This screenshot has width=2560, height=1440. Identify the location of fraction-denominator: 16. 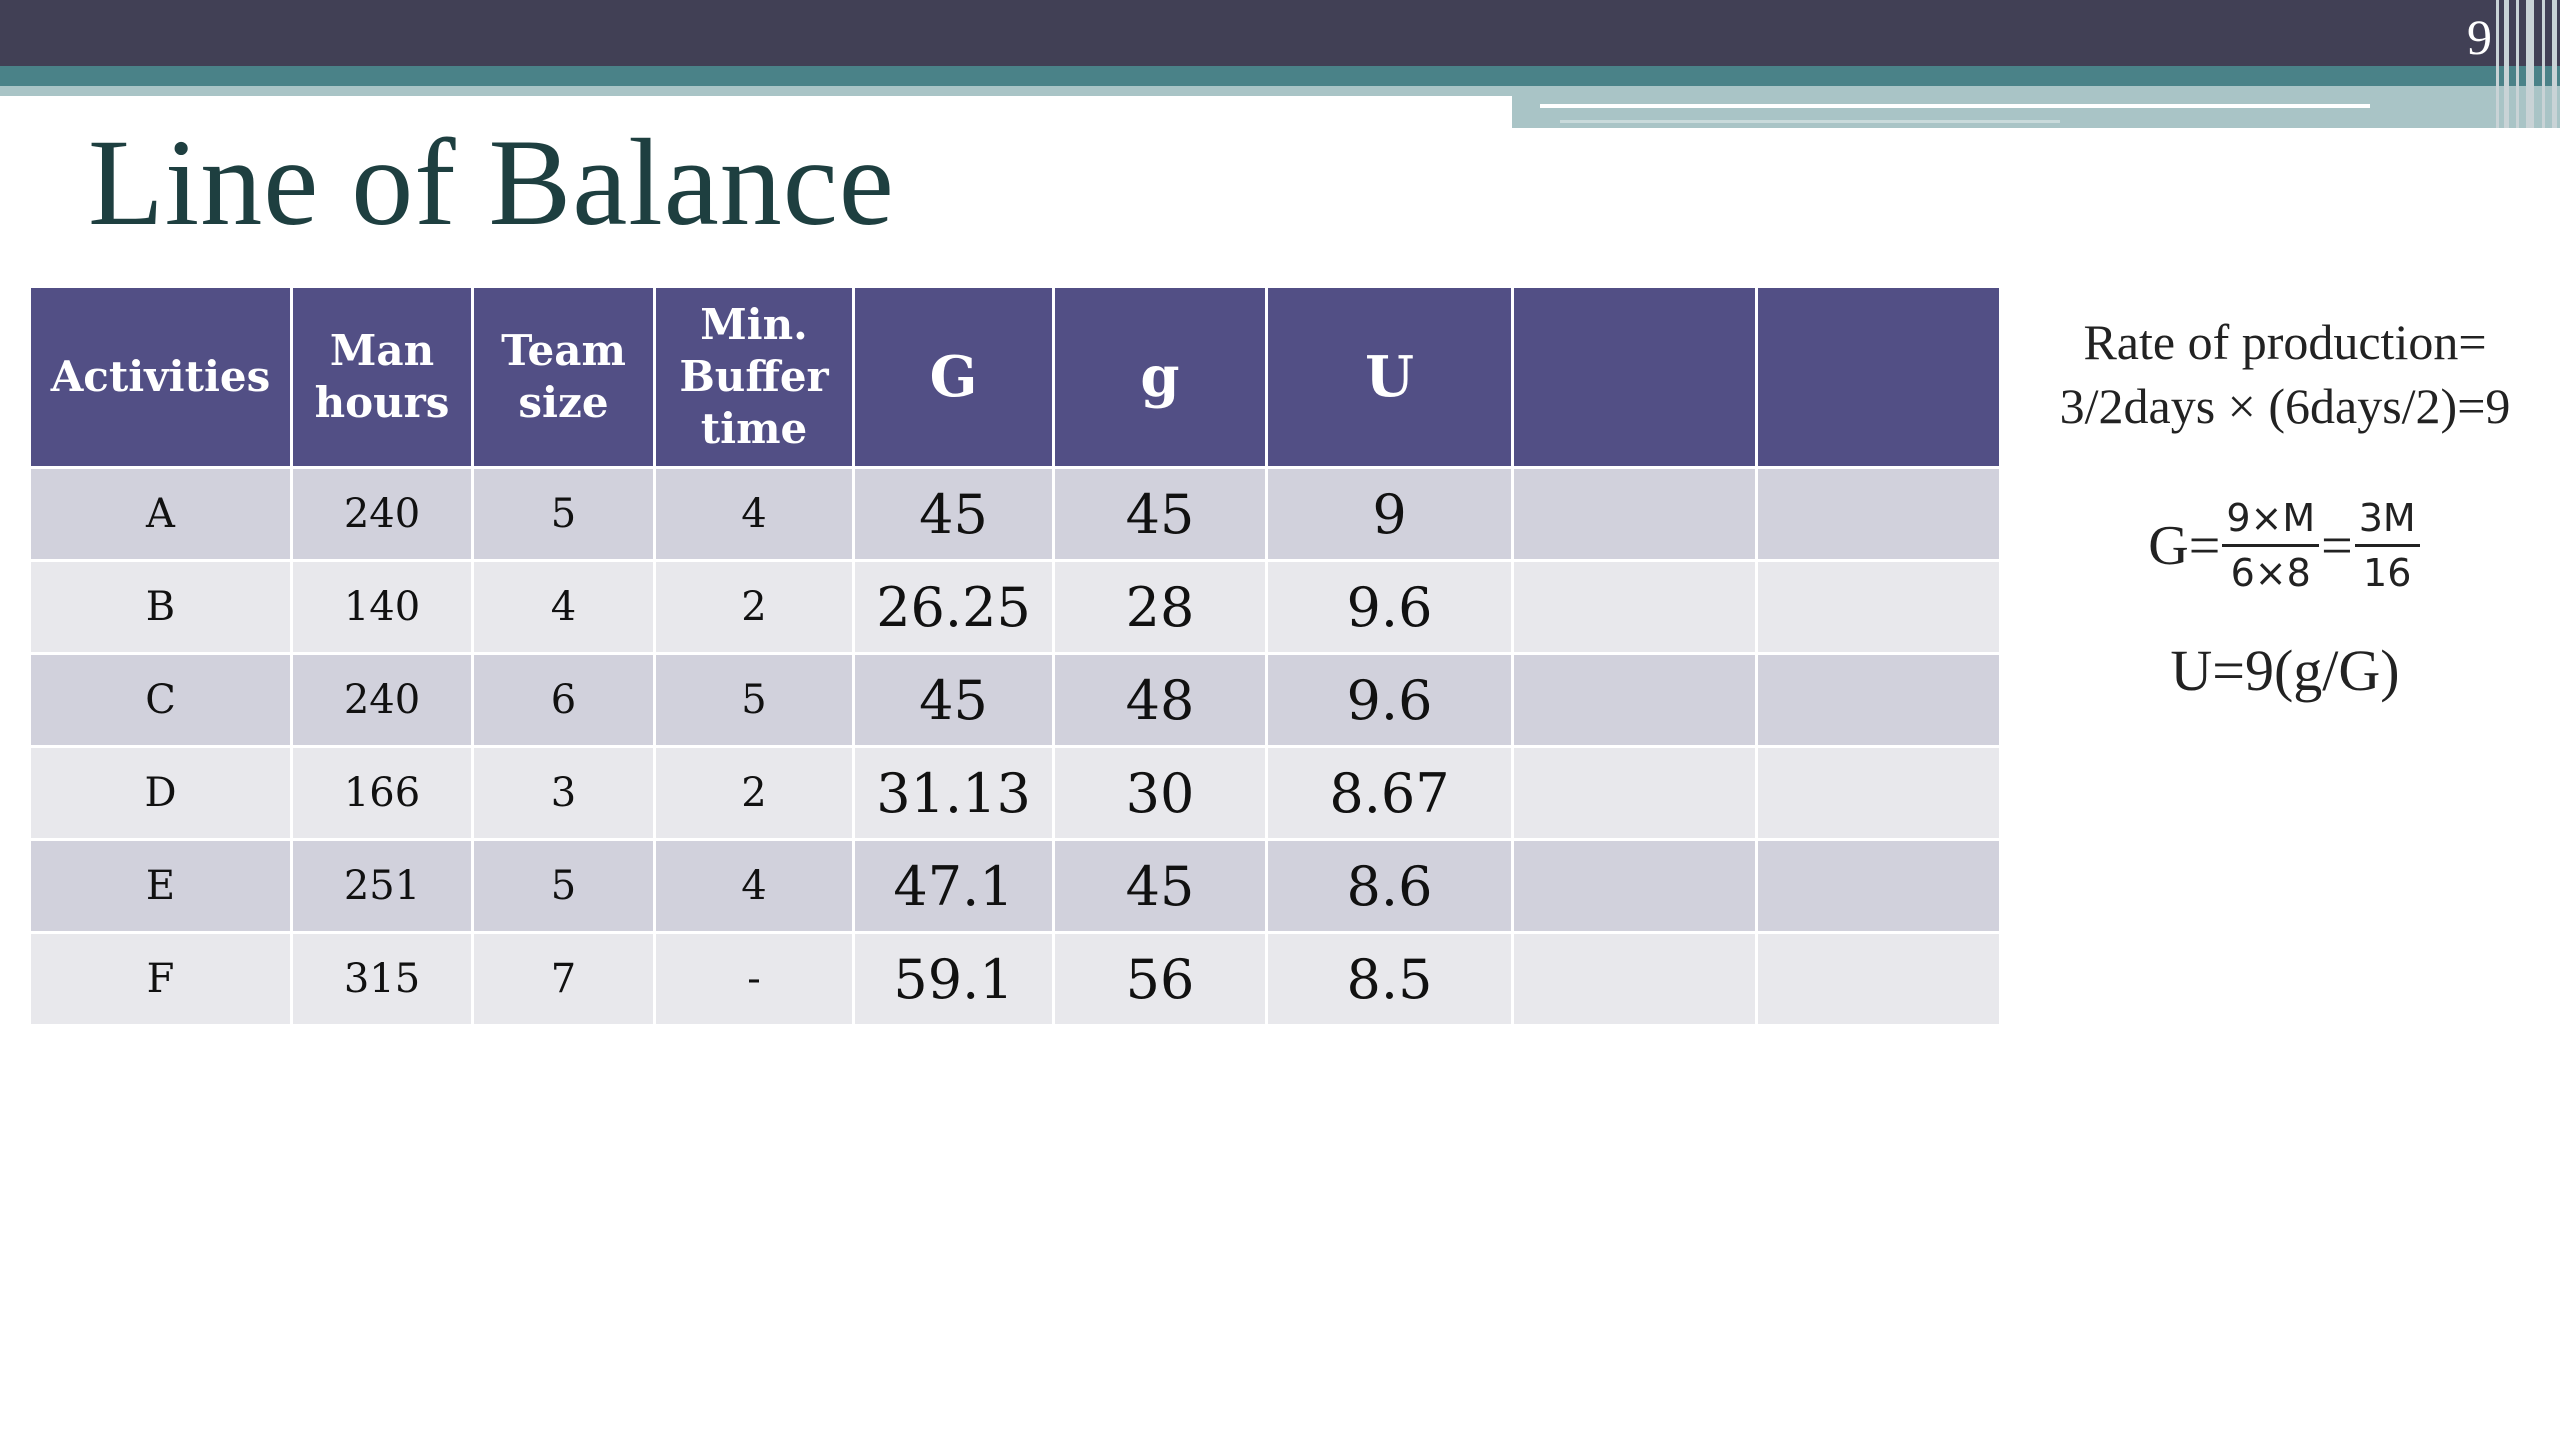
(2387, 573).